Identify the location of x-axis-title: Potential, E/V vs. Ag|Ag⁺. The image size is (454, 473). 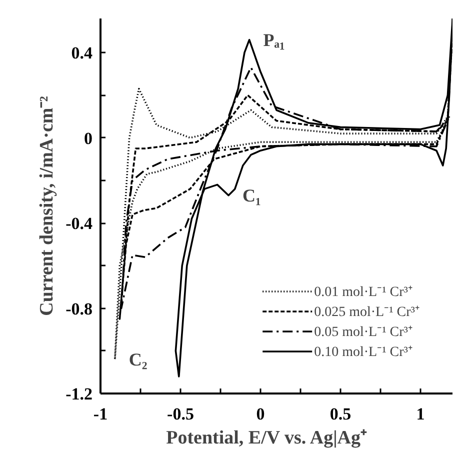
(267, 438).